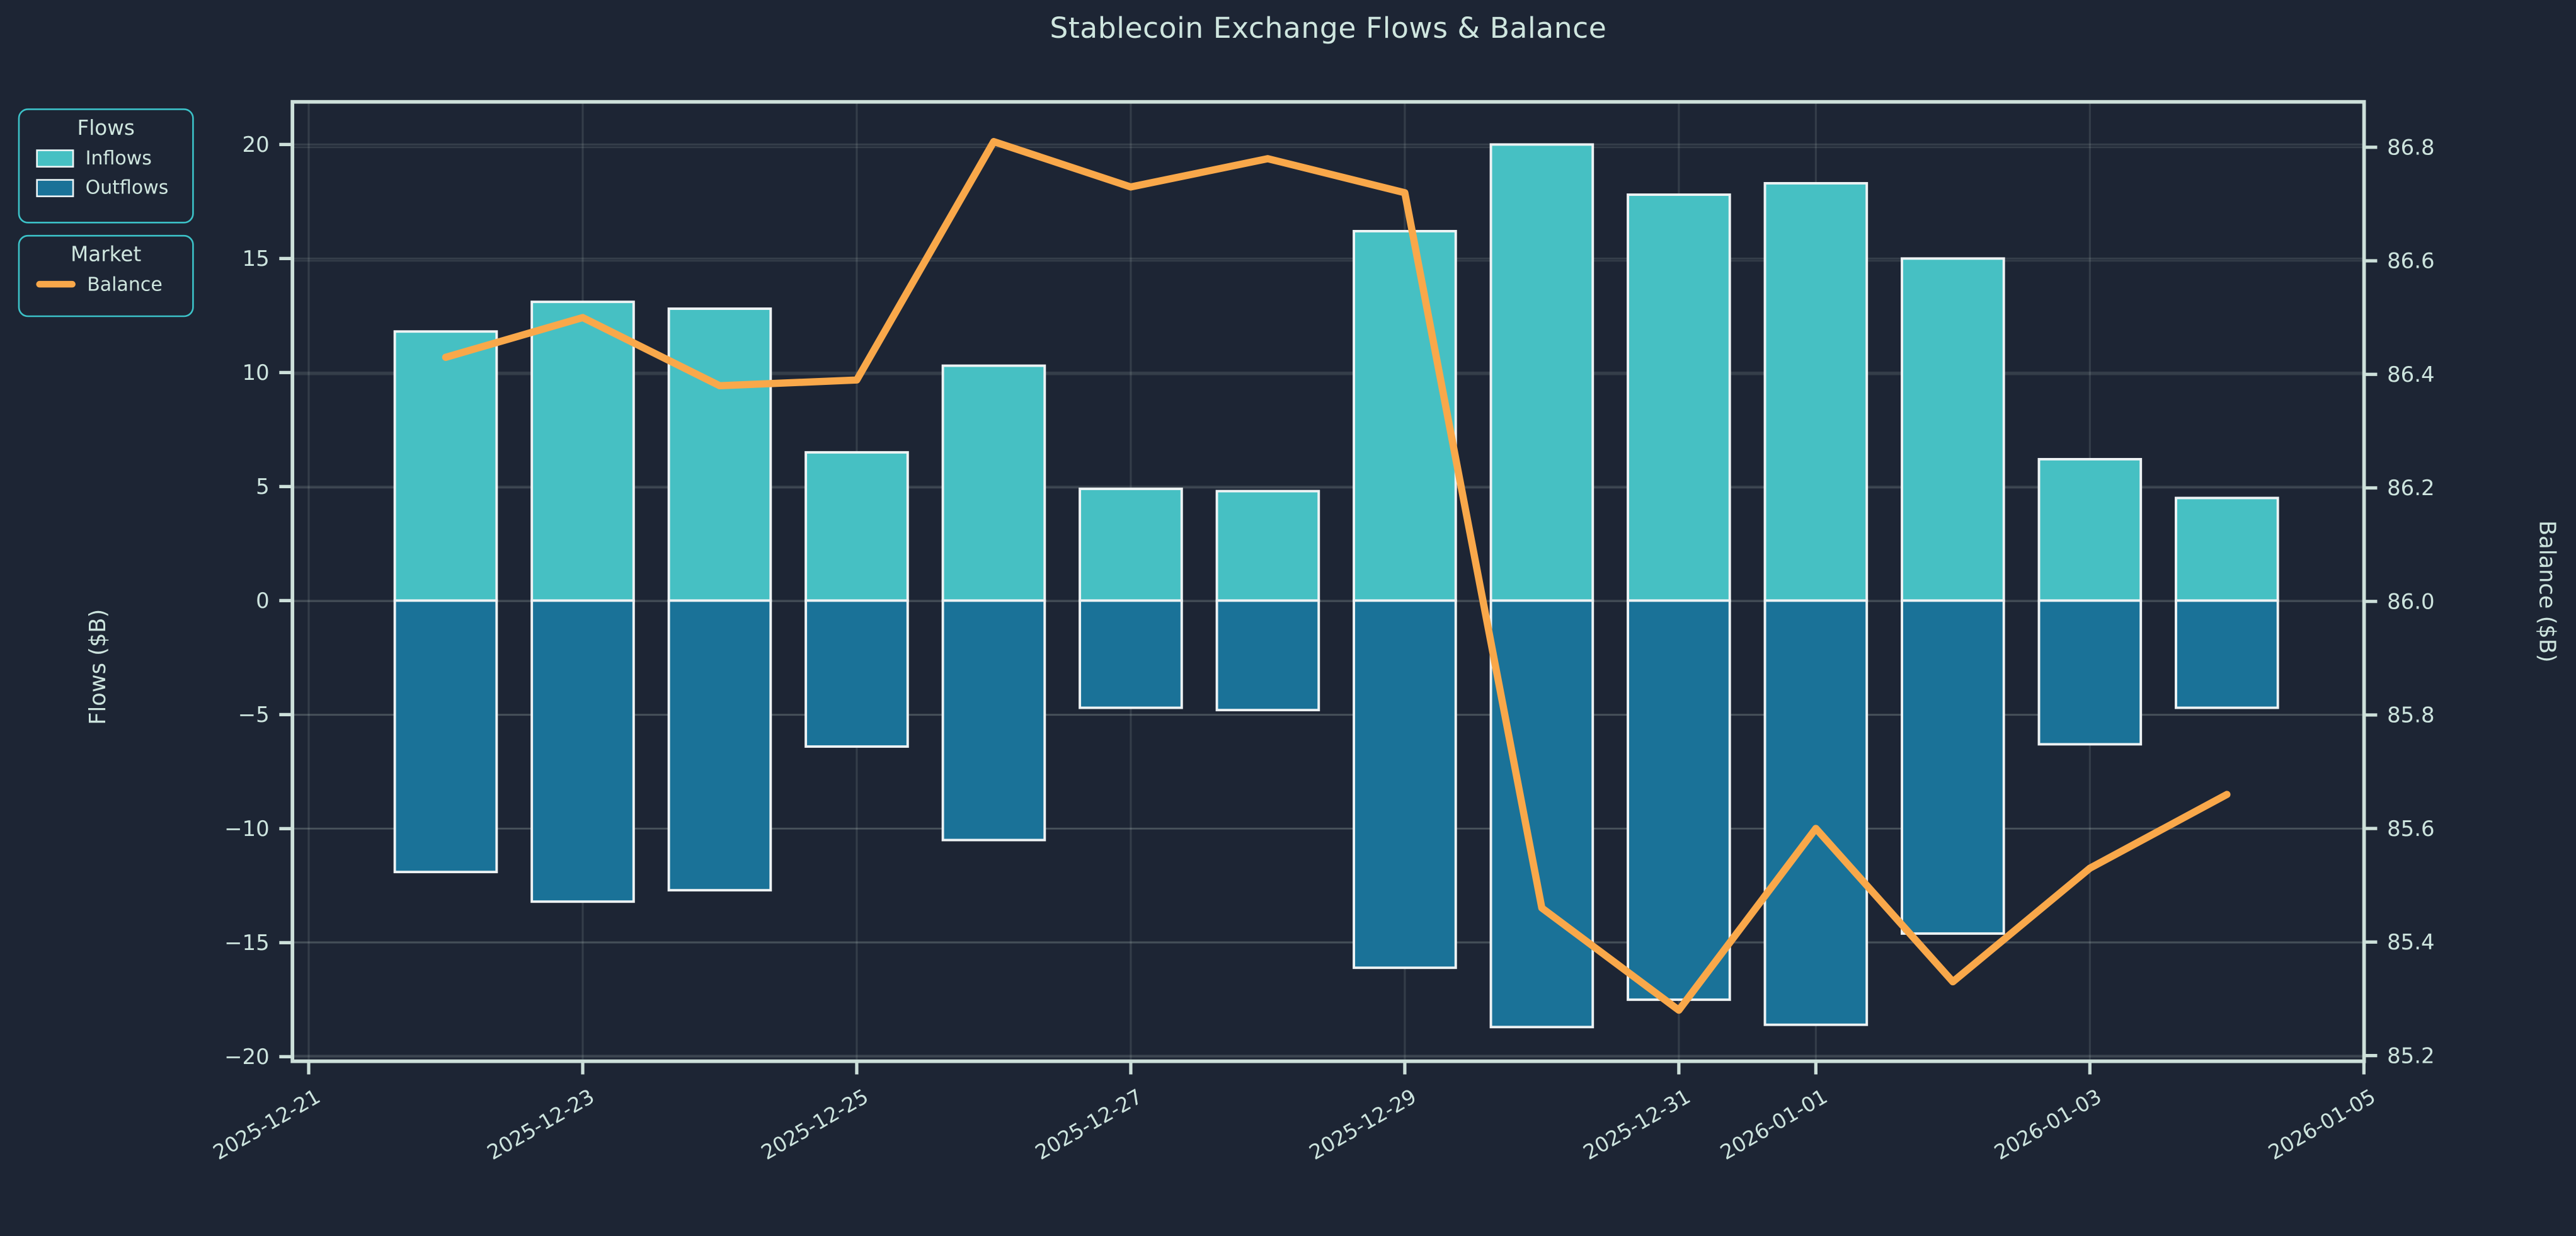 Image resolution: width=2576 pixels, height=1236 pixels. I want to click on y-tick-right: 85.4, so click(2411, 942).